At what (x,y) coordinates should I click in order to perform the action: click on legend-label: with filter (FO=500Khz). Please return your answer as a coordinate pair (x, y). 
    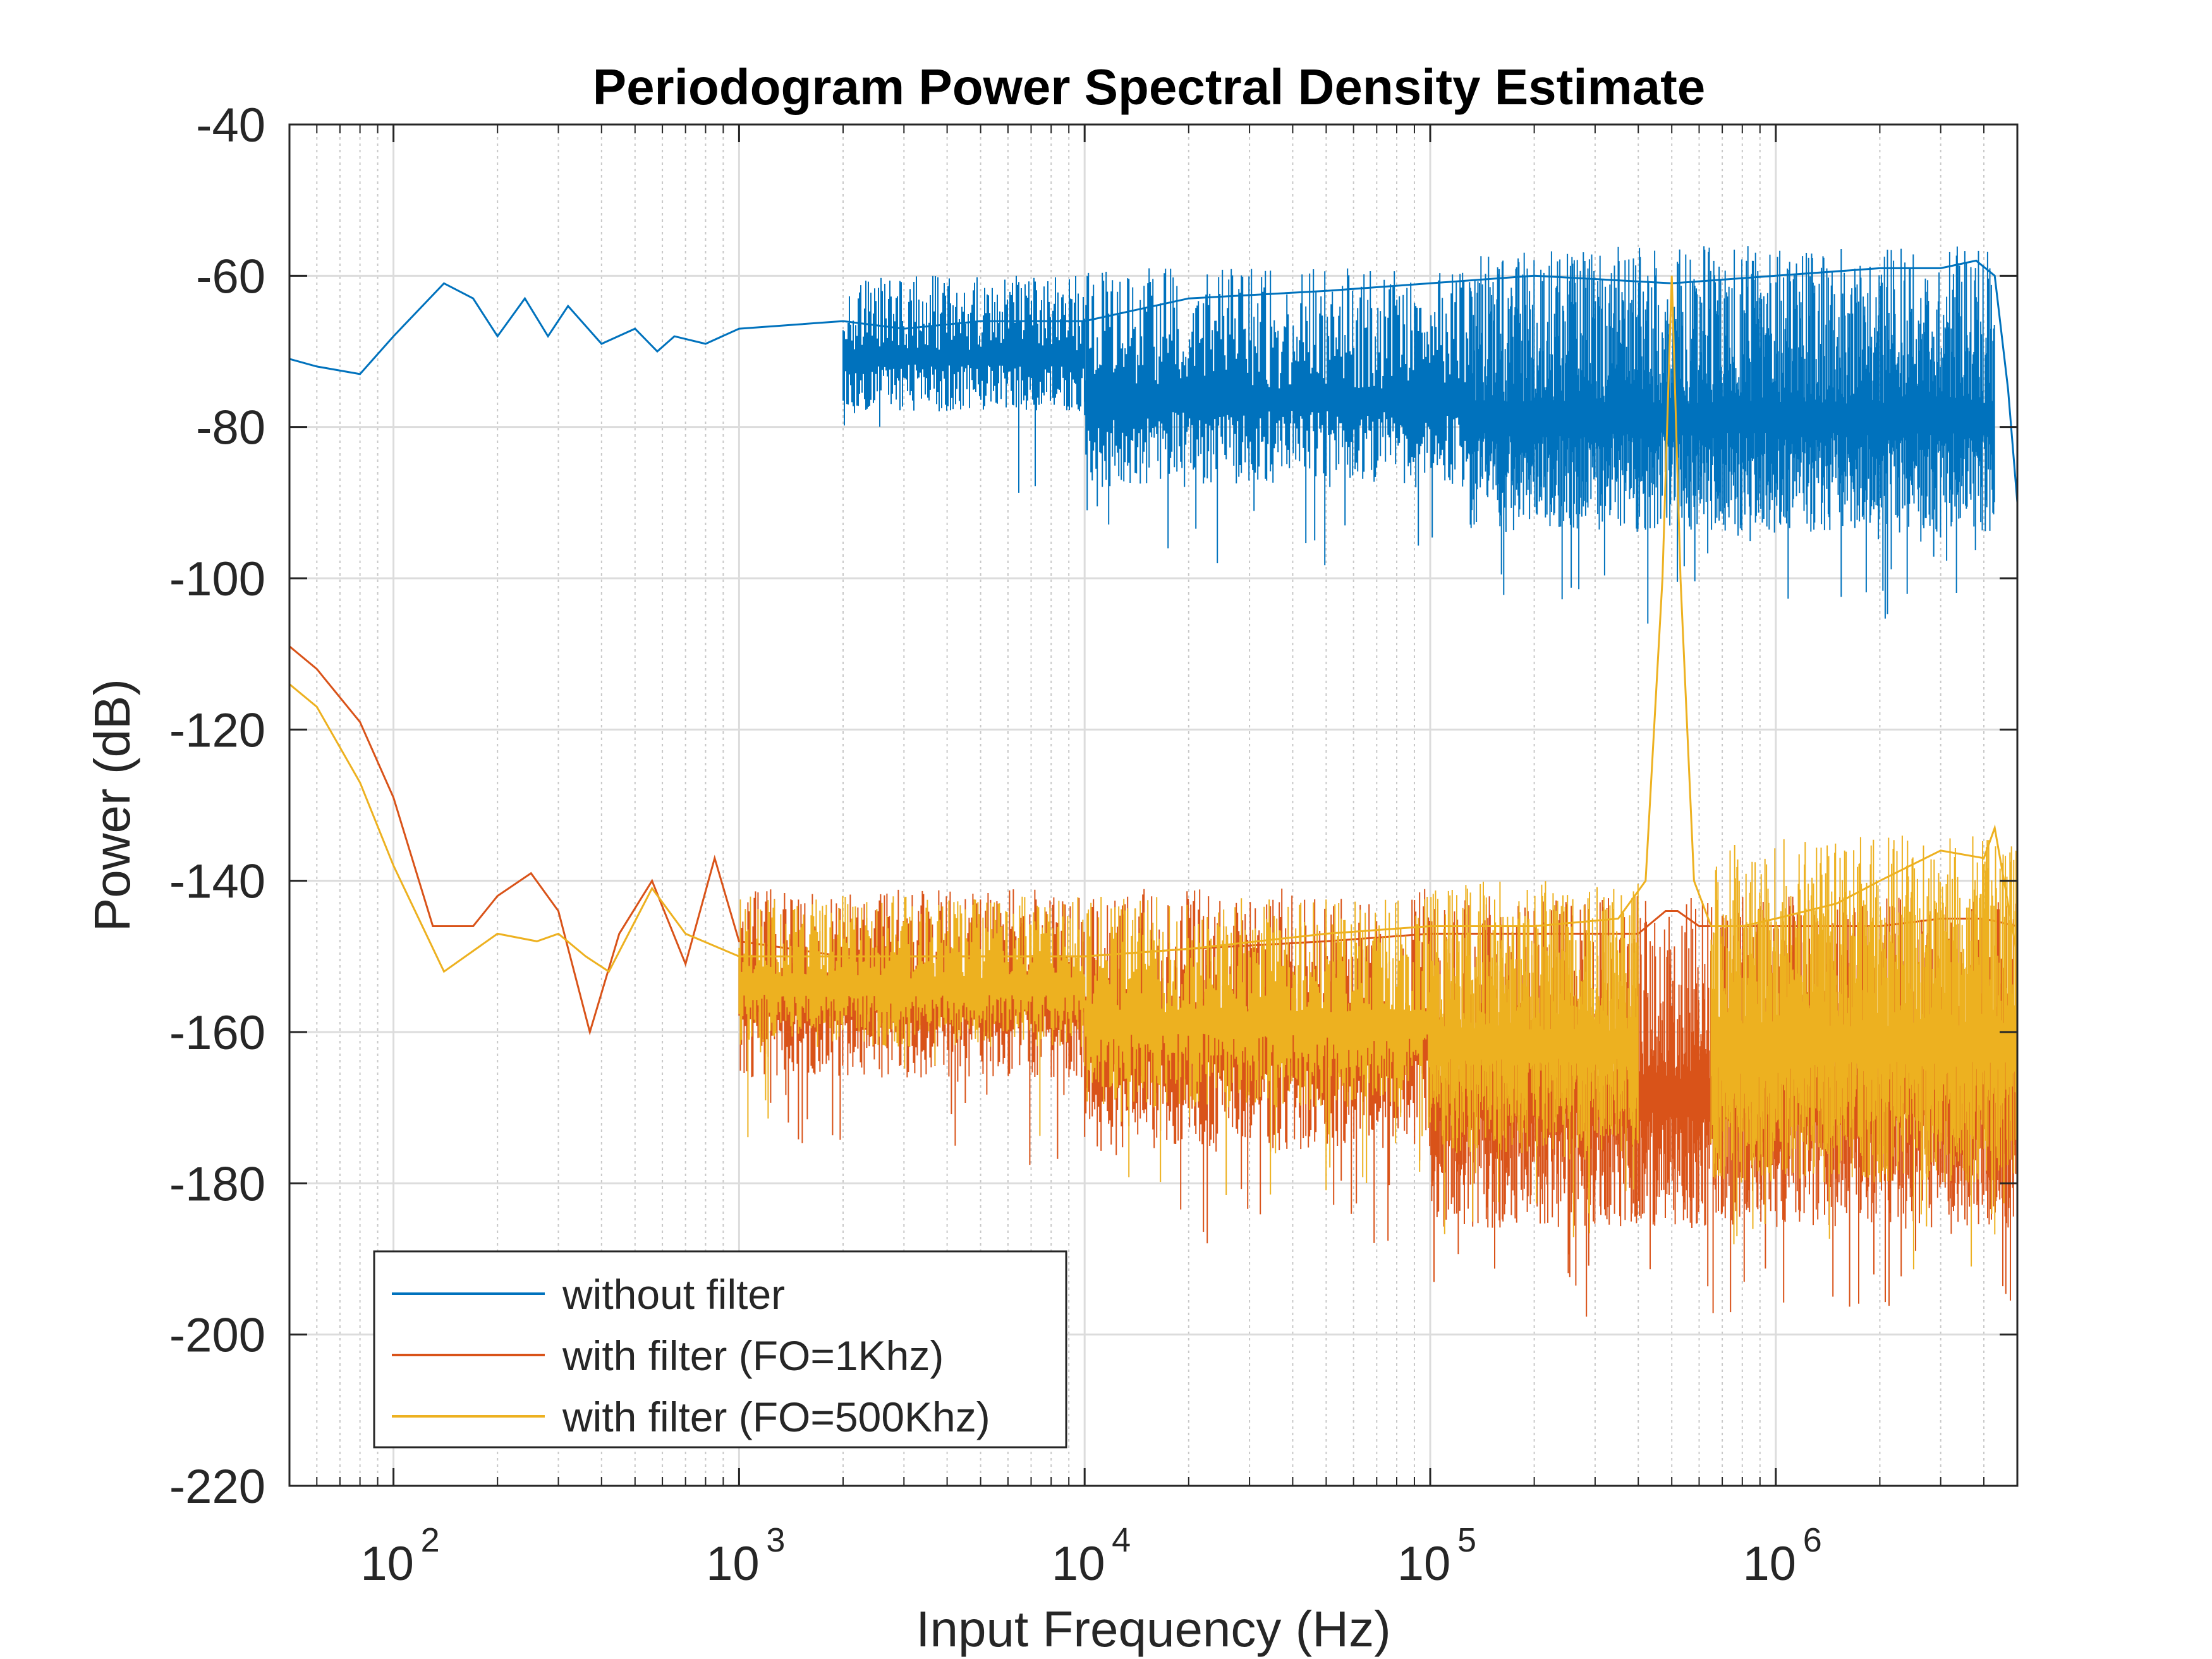
    Looking at the image, I should click on (776, 1417).